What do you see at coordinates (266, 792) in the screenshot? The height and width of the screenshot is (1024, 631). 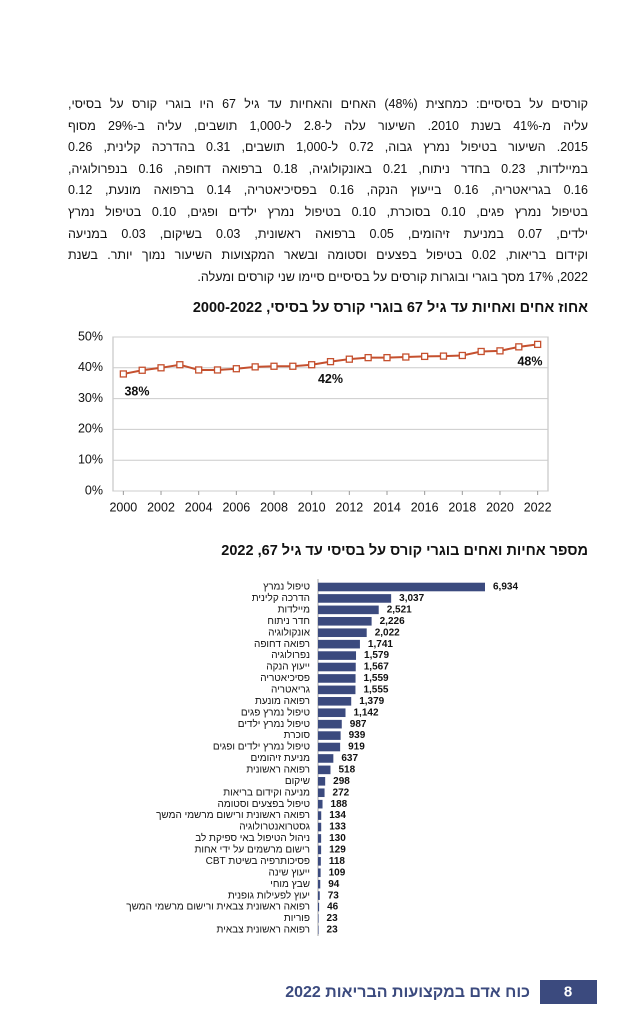 I see `category-label: מניעה וקידום בריאות` at bounding box center [266, 792].